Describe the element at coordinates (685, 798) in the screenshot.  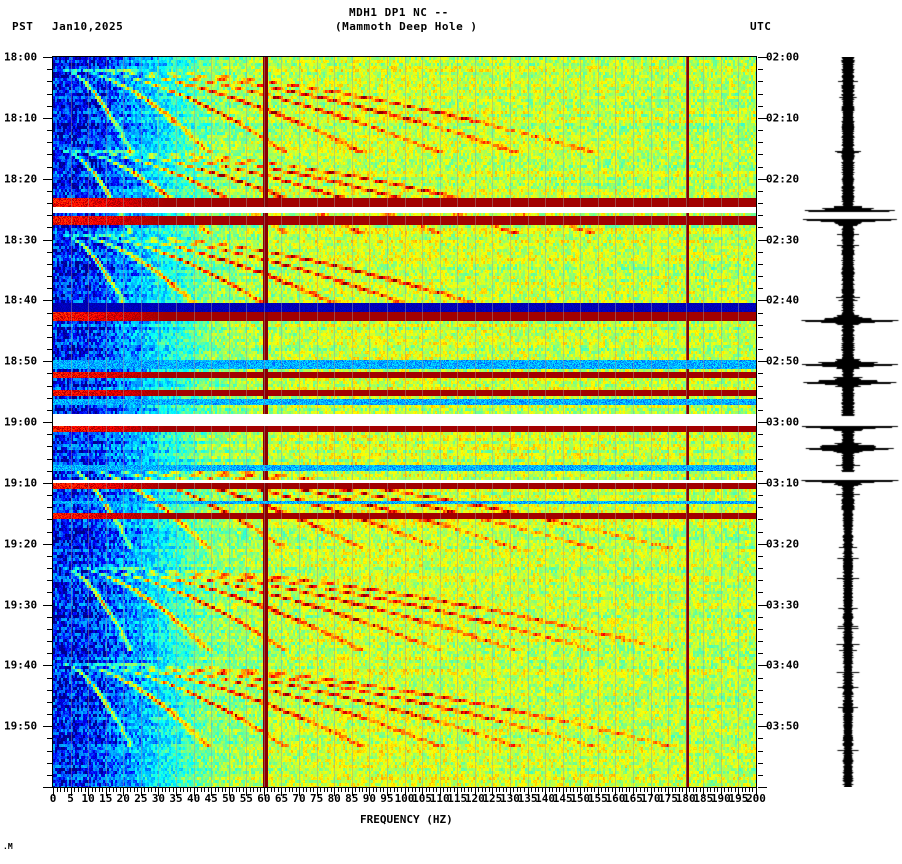
I see `frequency-tick-label: 180` at that location.